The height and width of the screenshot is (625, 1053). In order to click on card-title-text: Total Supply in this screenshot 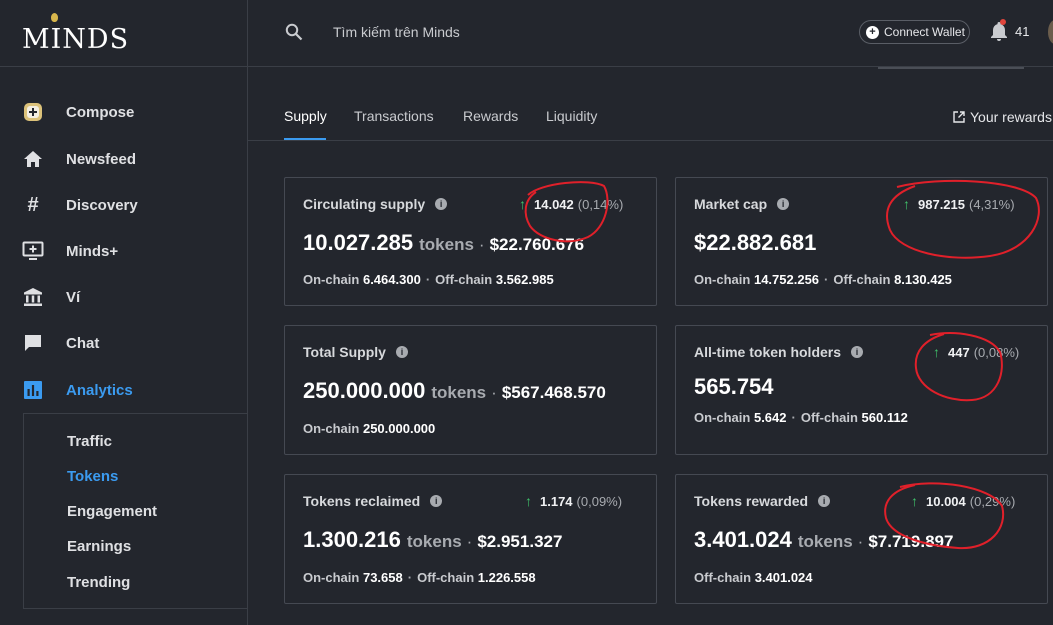, I will do `click(344, 352)`.